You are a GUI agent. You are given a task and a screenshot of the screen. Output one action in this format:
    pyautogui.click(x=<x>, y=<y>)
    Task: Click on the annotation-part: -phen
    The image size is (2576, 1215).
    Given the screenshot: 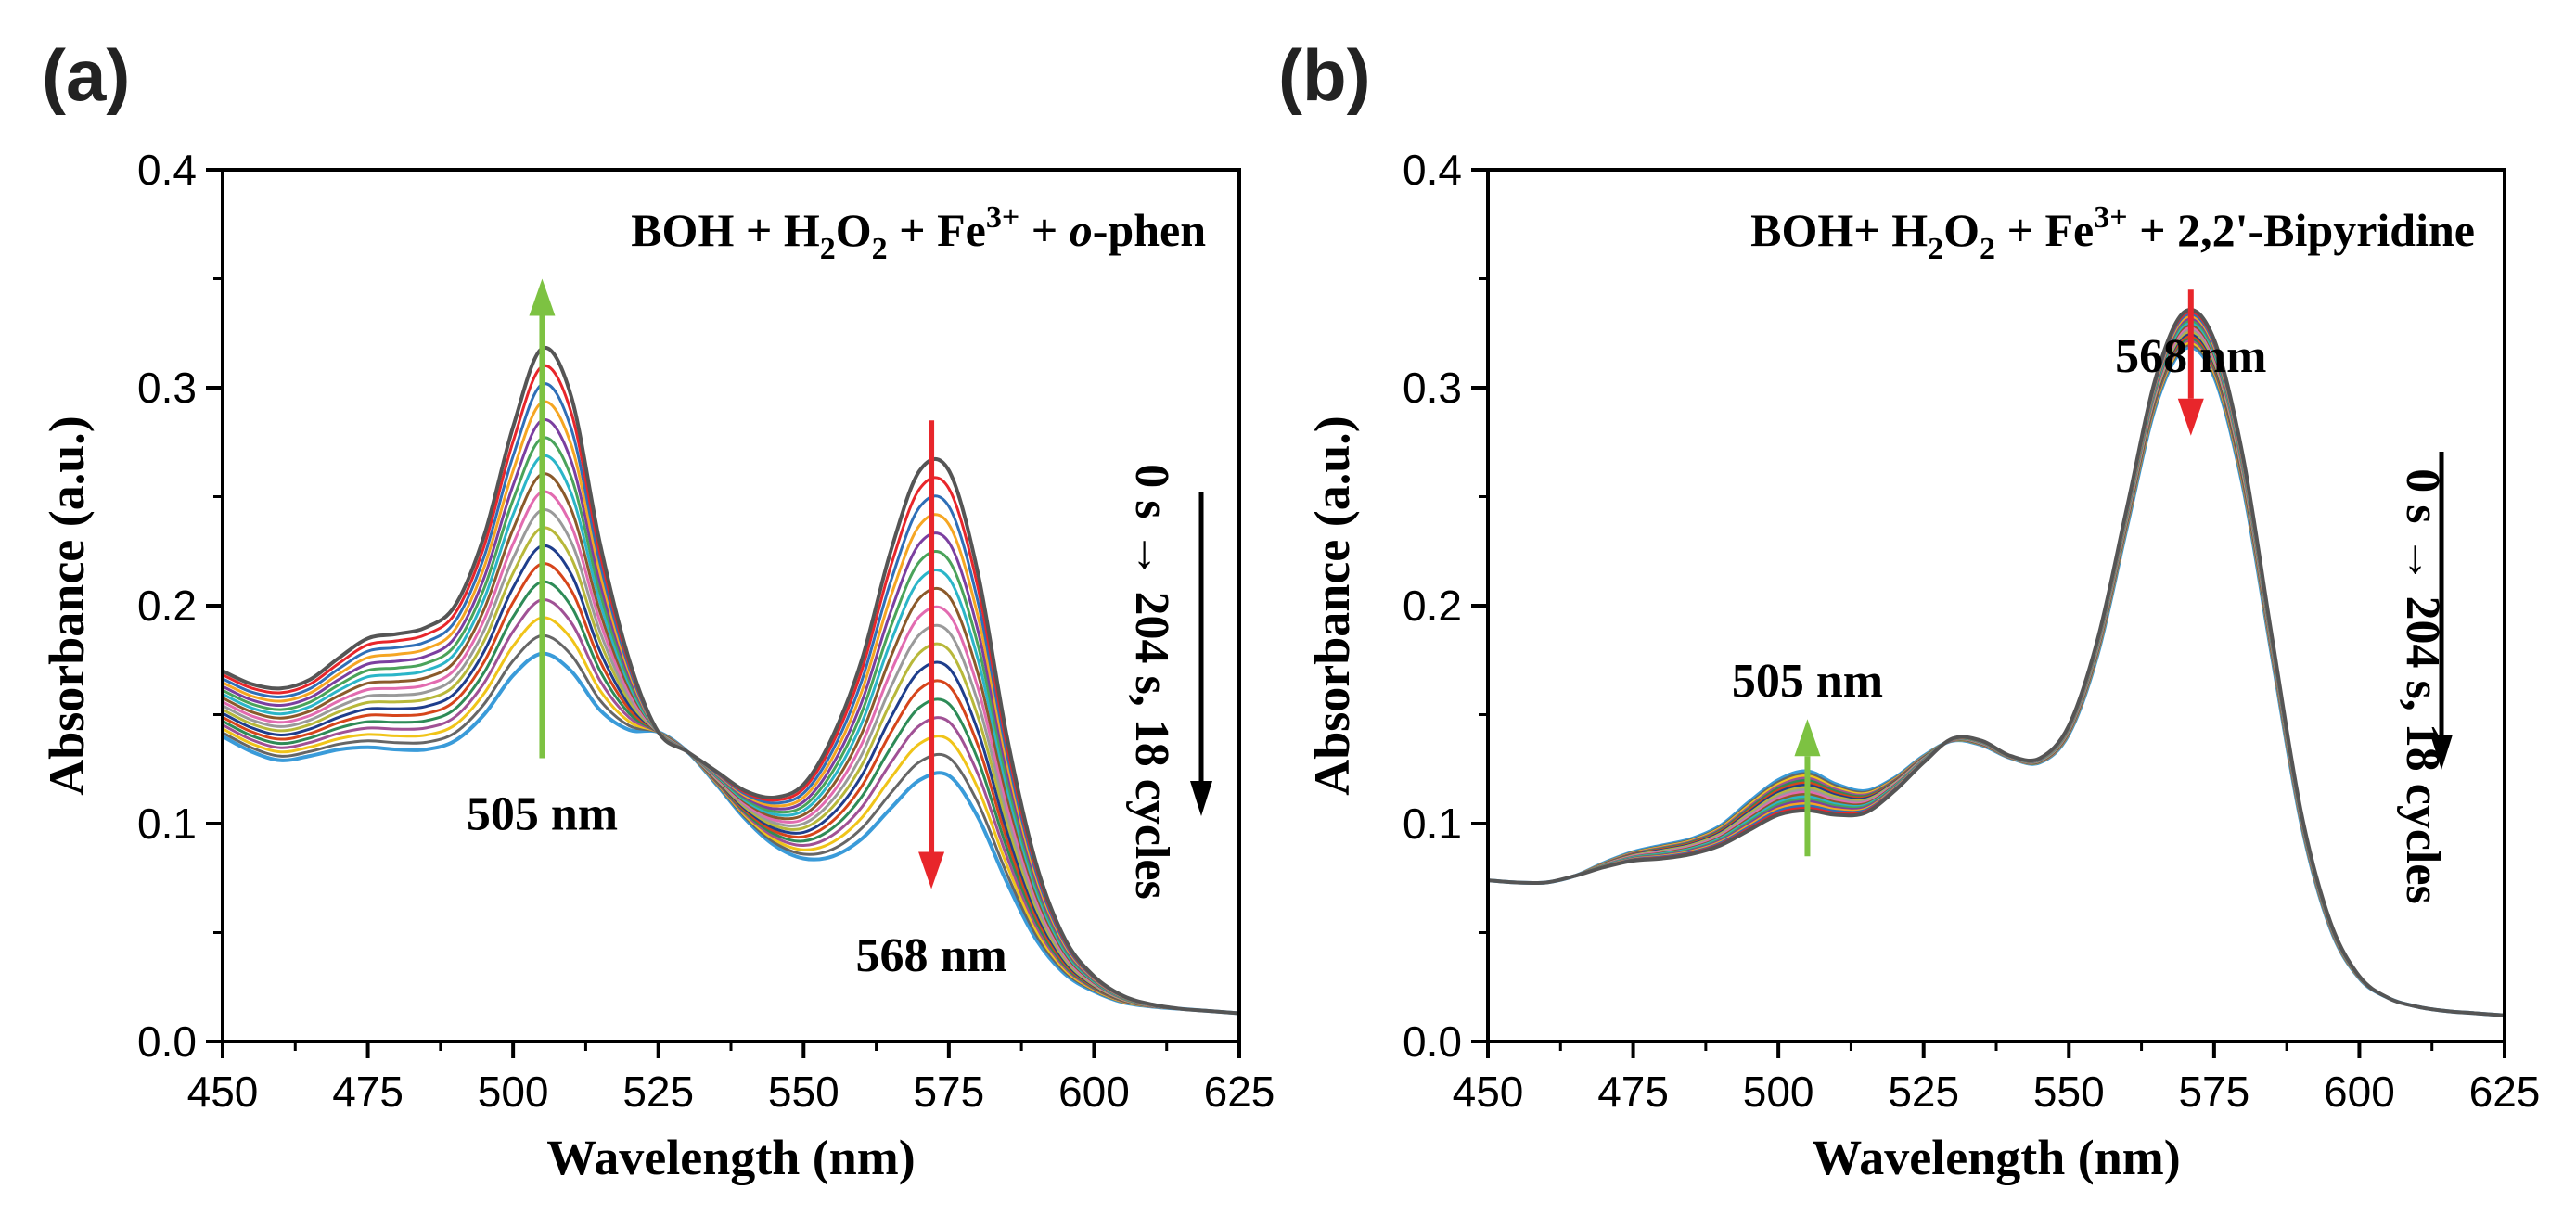 What is the action you would take?
    pyautogui.click(x=1149, y=230)
    